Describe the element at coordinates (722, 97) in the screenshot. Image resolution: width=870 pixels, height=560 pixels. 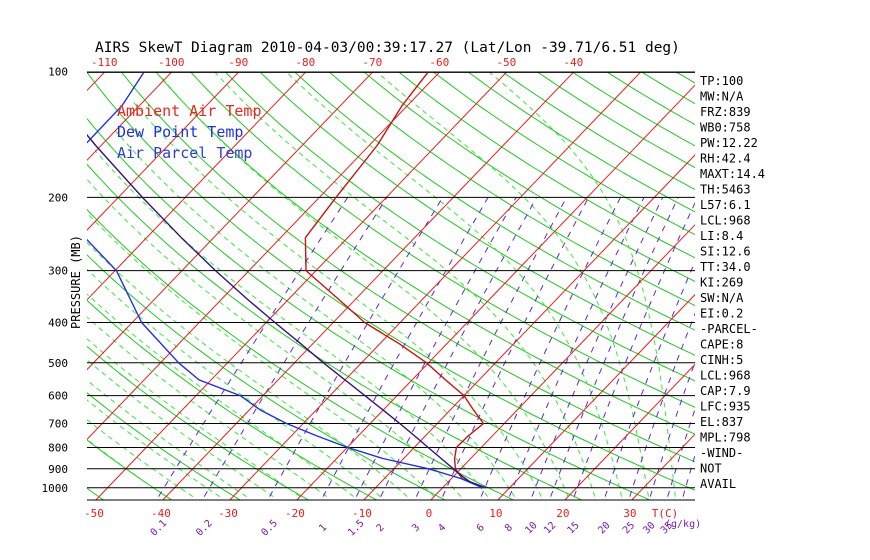
I see `index-value: MW:N/A` at that location.